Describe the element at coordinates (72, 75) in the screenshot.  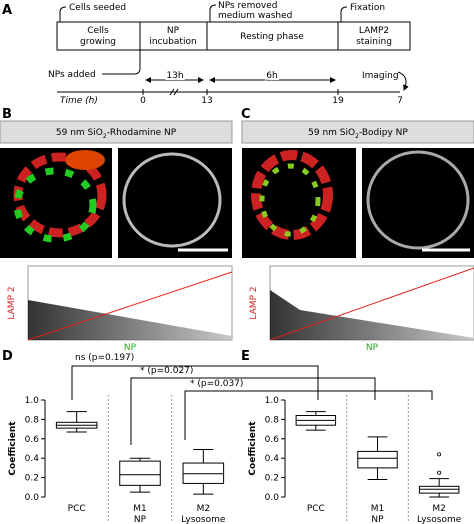
I see `callout: NPs added` at that location.